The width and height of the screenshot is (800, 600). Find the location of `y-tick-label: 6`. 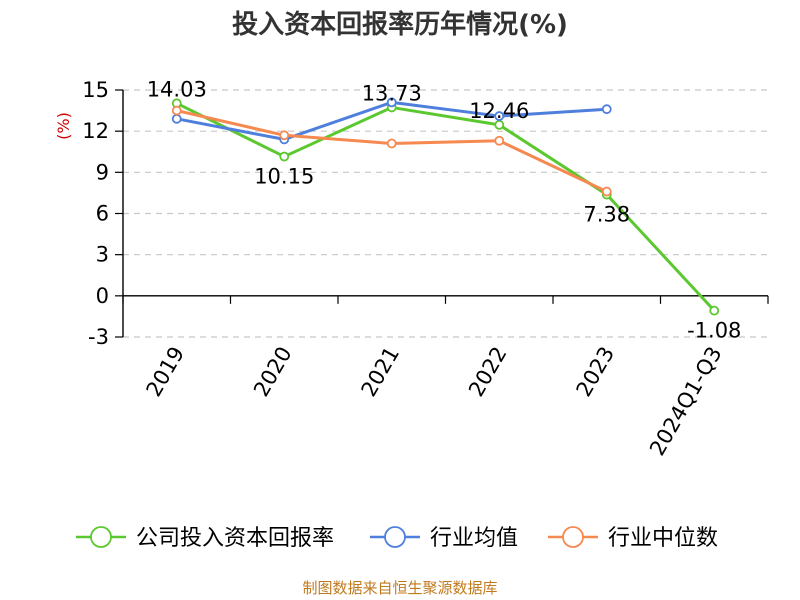

y-tick-label: 6 is located at coordinates (102, 214).